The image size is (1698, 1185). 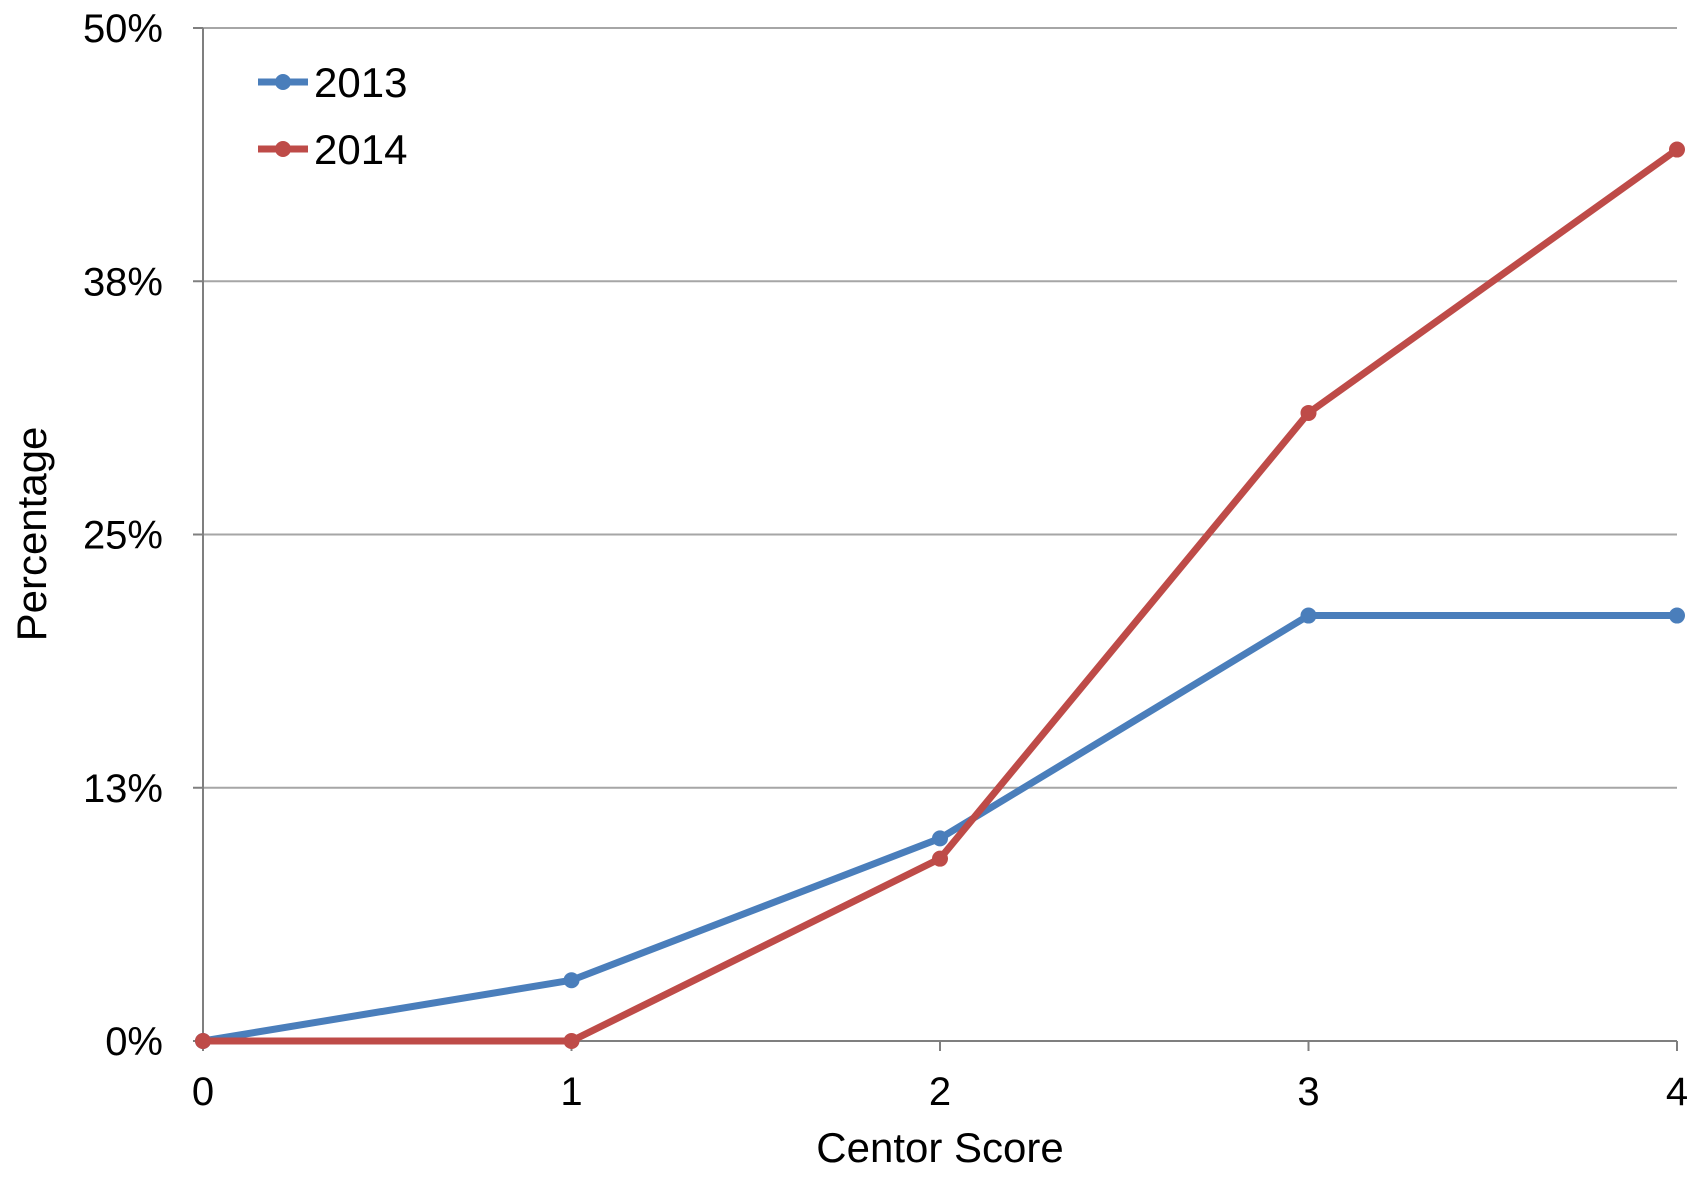 What do you see at coordinates (1677, 1092) in the screenshot?
I see `x-tick-label: 4` at bounding box center [1677, 1092].